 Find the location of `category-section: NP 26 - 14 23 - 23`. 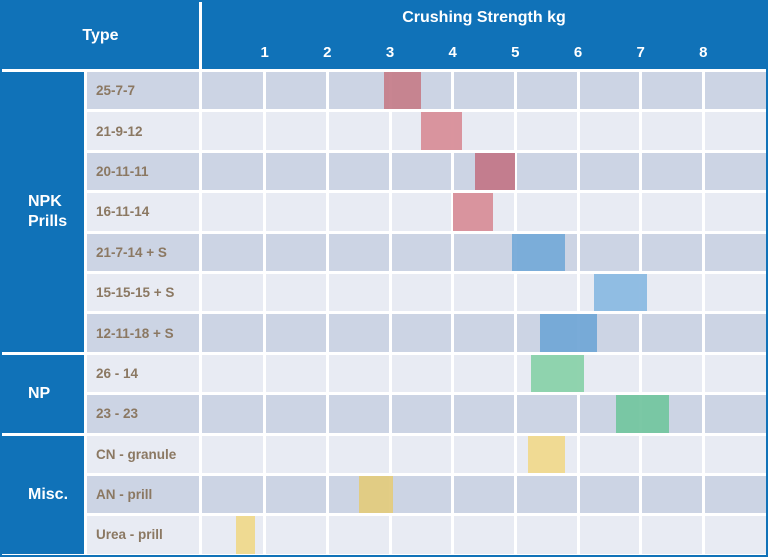

category-section: NP 26 - 14 23 - 23 is located at coordinates (384, 393).